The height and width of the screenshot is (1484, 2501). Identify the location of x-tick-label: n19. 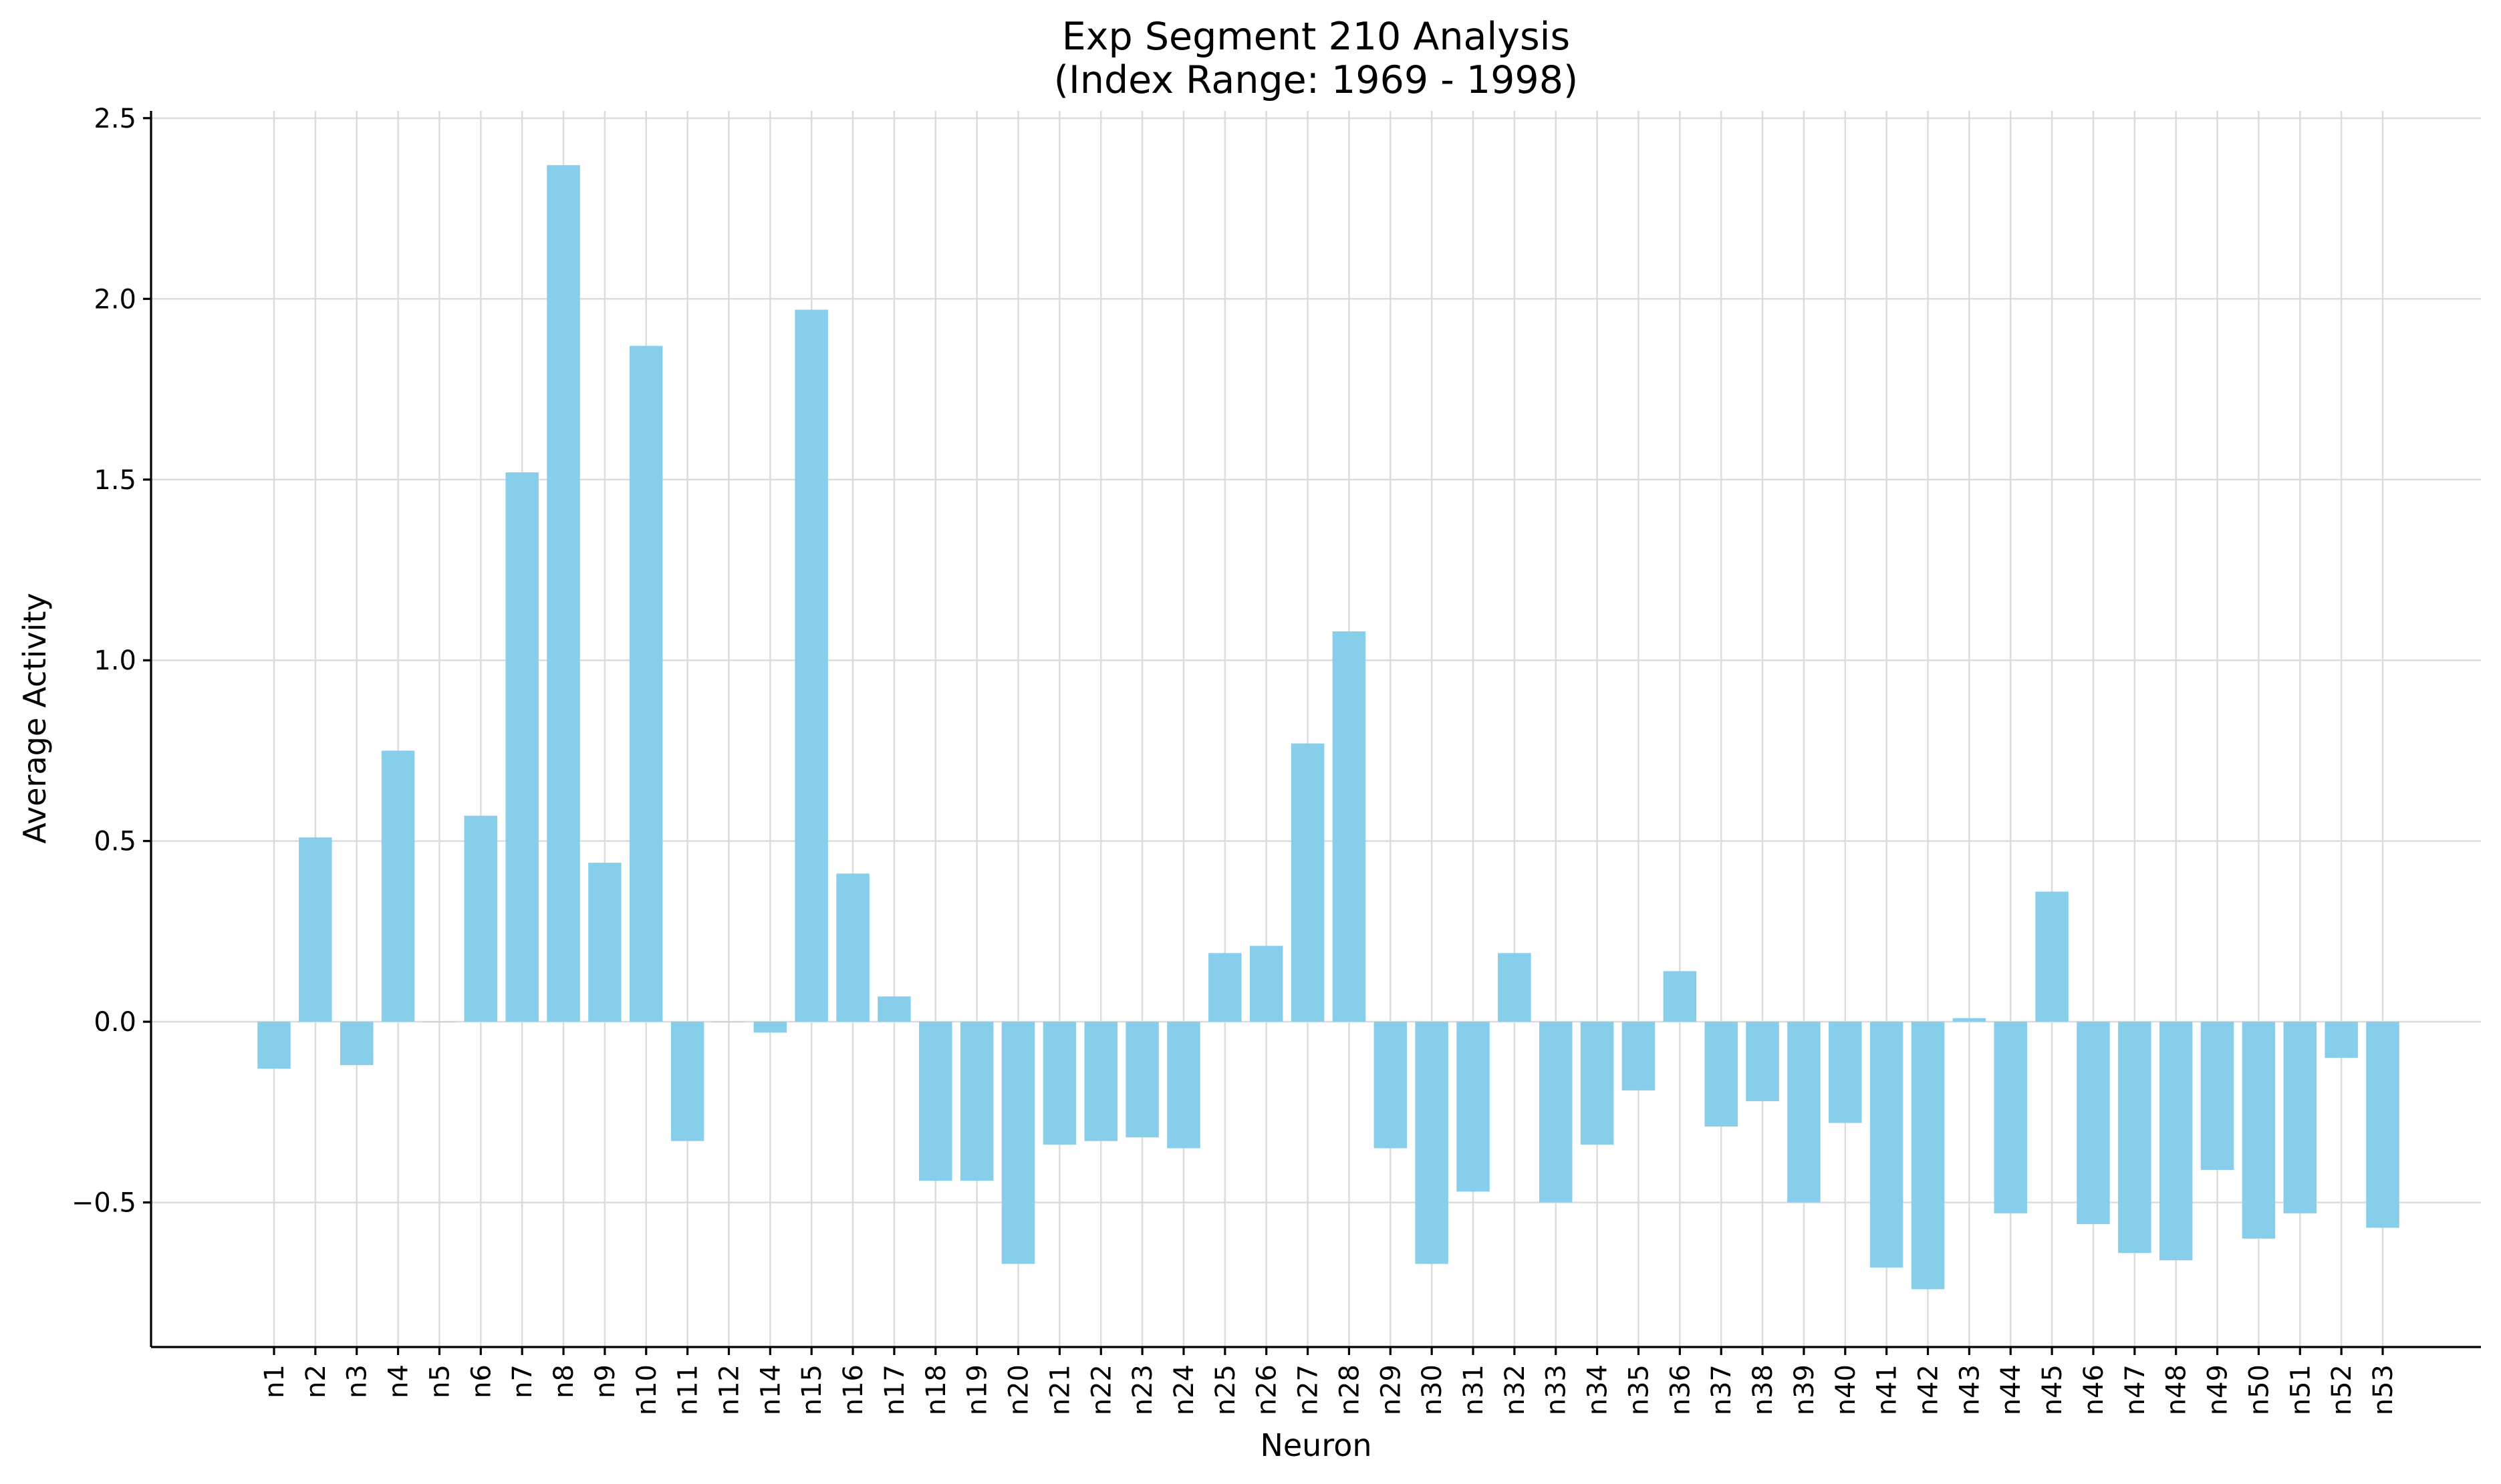
(977, 1390).